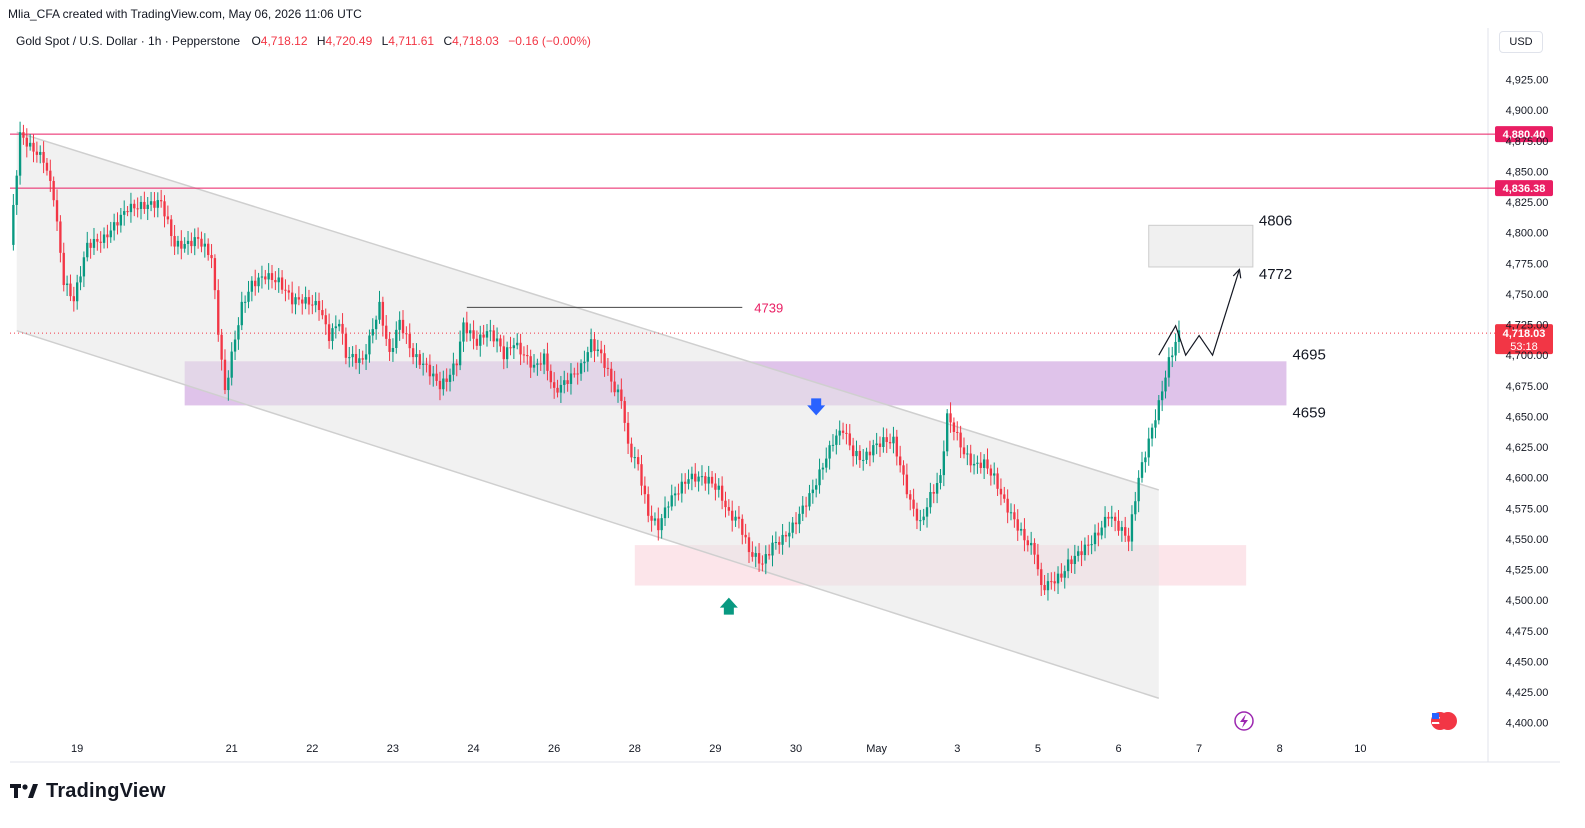 This screenshot has height=828, width=1585. I want to click on currency-button: USD, so click(1521, 42).